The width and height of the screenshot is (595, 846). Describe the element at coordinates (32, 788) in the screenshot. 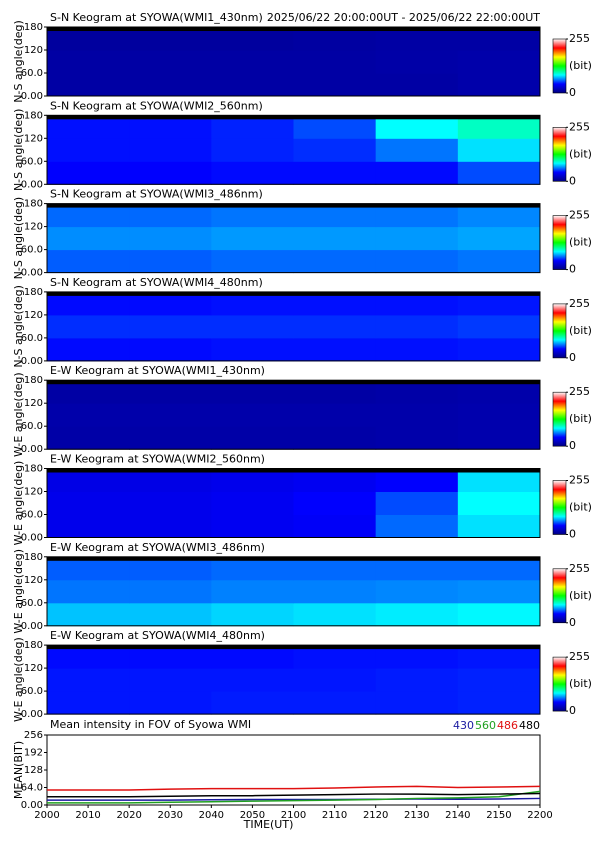

I see `y-tick-label: 64.0` at that location.